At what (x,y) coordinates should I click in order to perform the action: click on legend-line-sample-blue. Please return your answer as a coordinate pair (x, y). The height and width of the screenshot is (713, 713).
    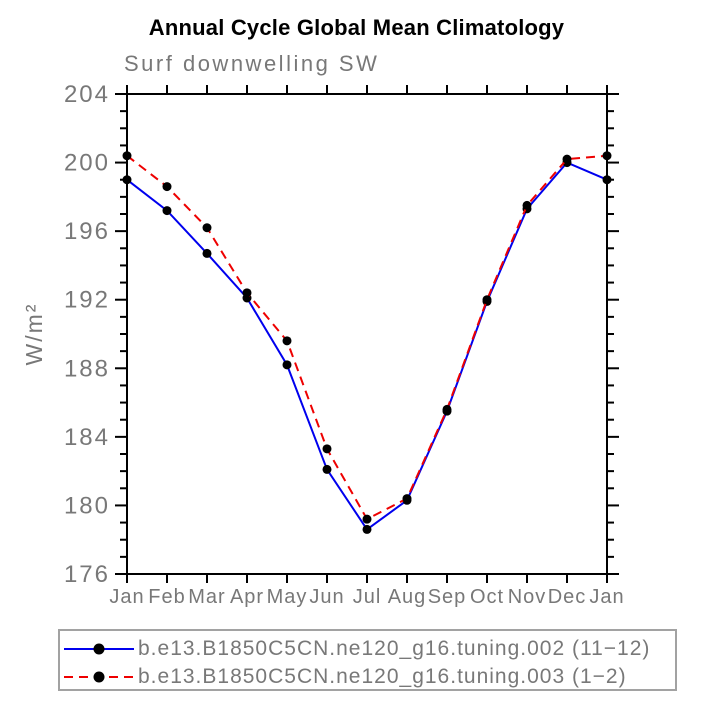
    Looking at the image, I should click on (99, 649).